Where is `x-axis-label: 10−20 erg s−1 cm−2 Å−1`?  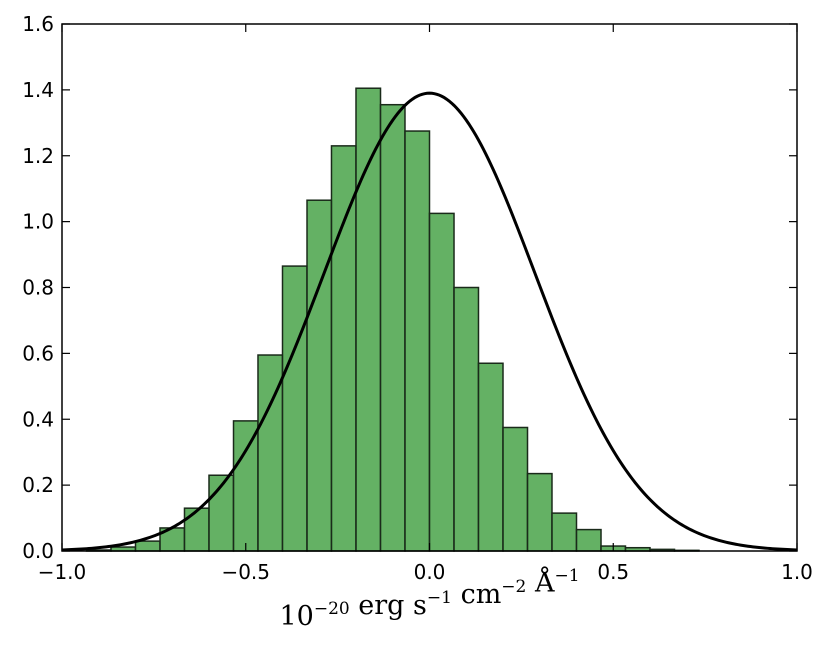 x-axis-label: 10−20 erg s−1 cm−2 Å−1 is located at coordinates (429, 599).